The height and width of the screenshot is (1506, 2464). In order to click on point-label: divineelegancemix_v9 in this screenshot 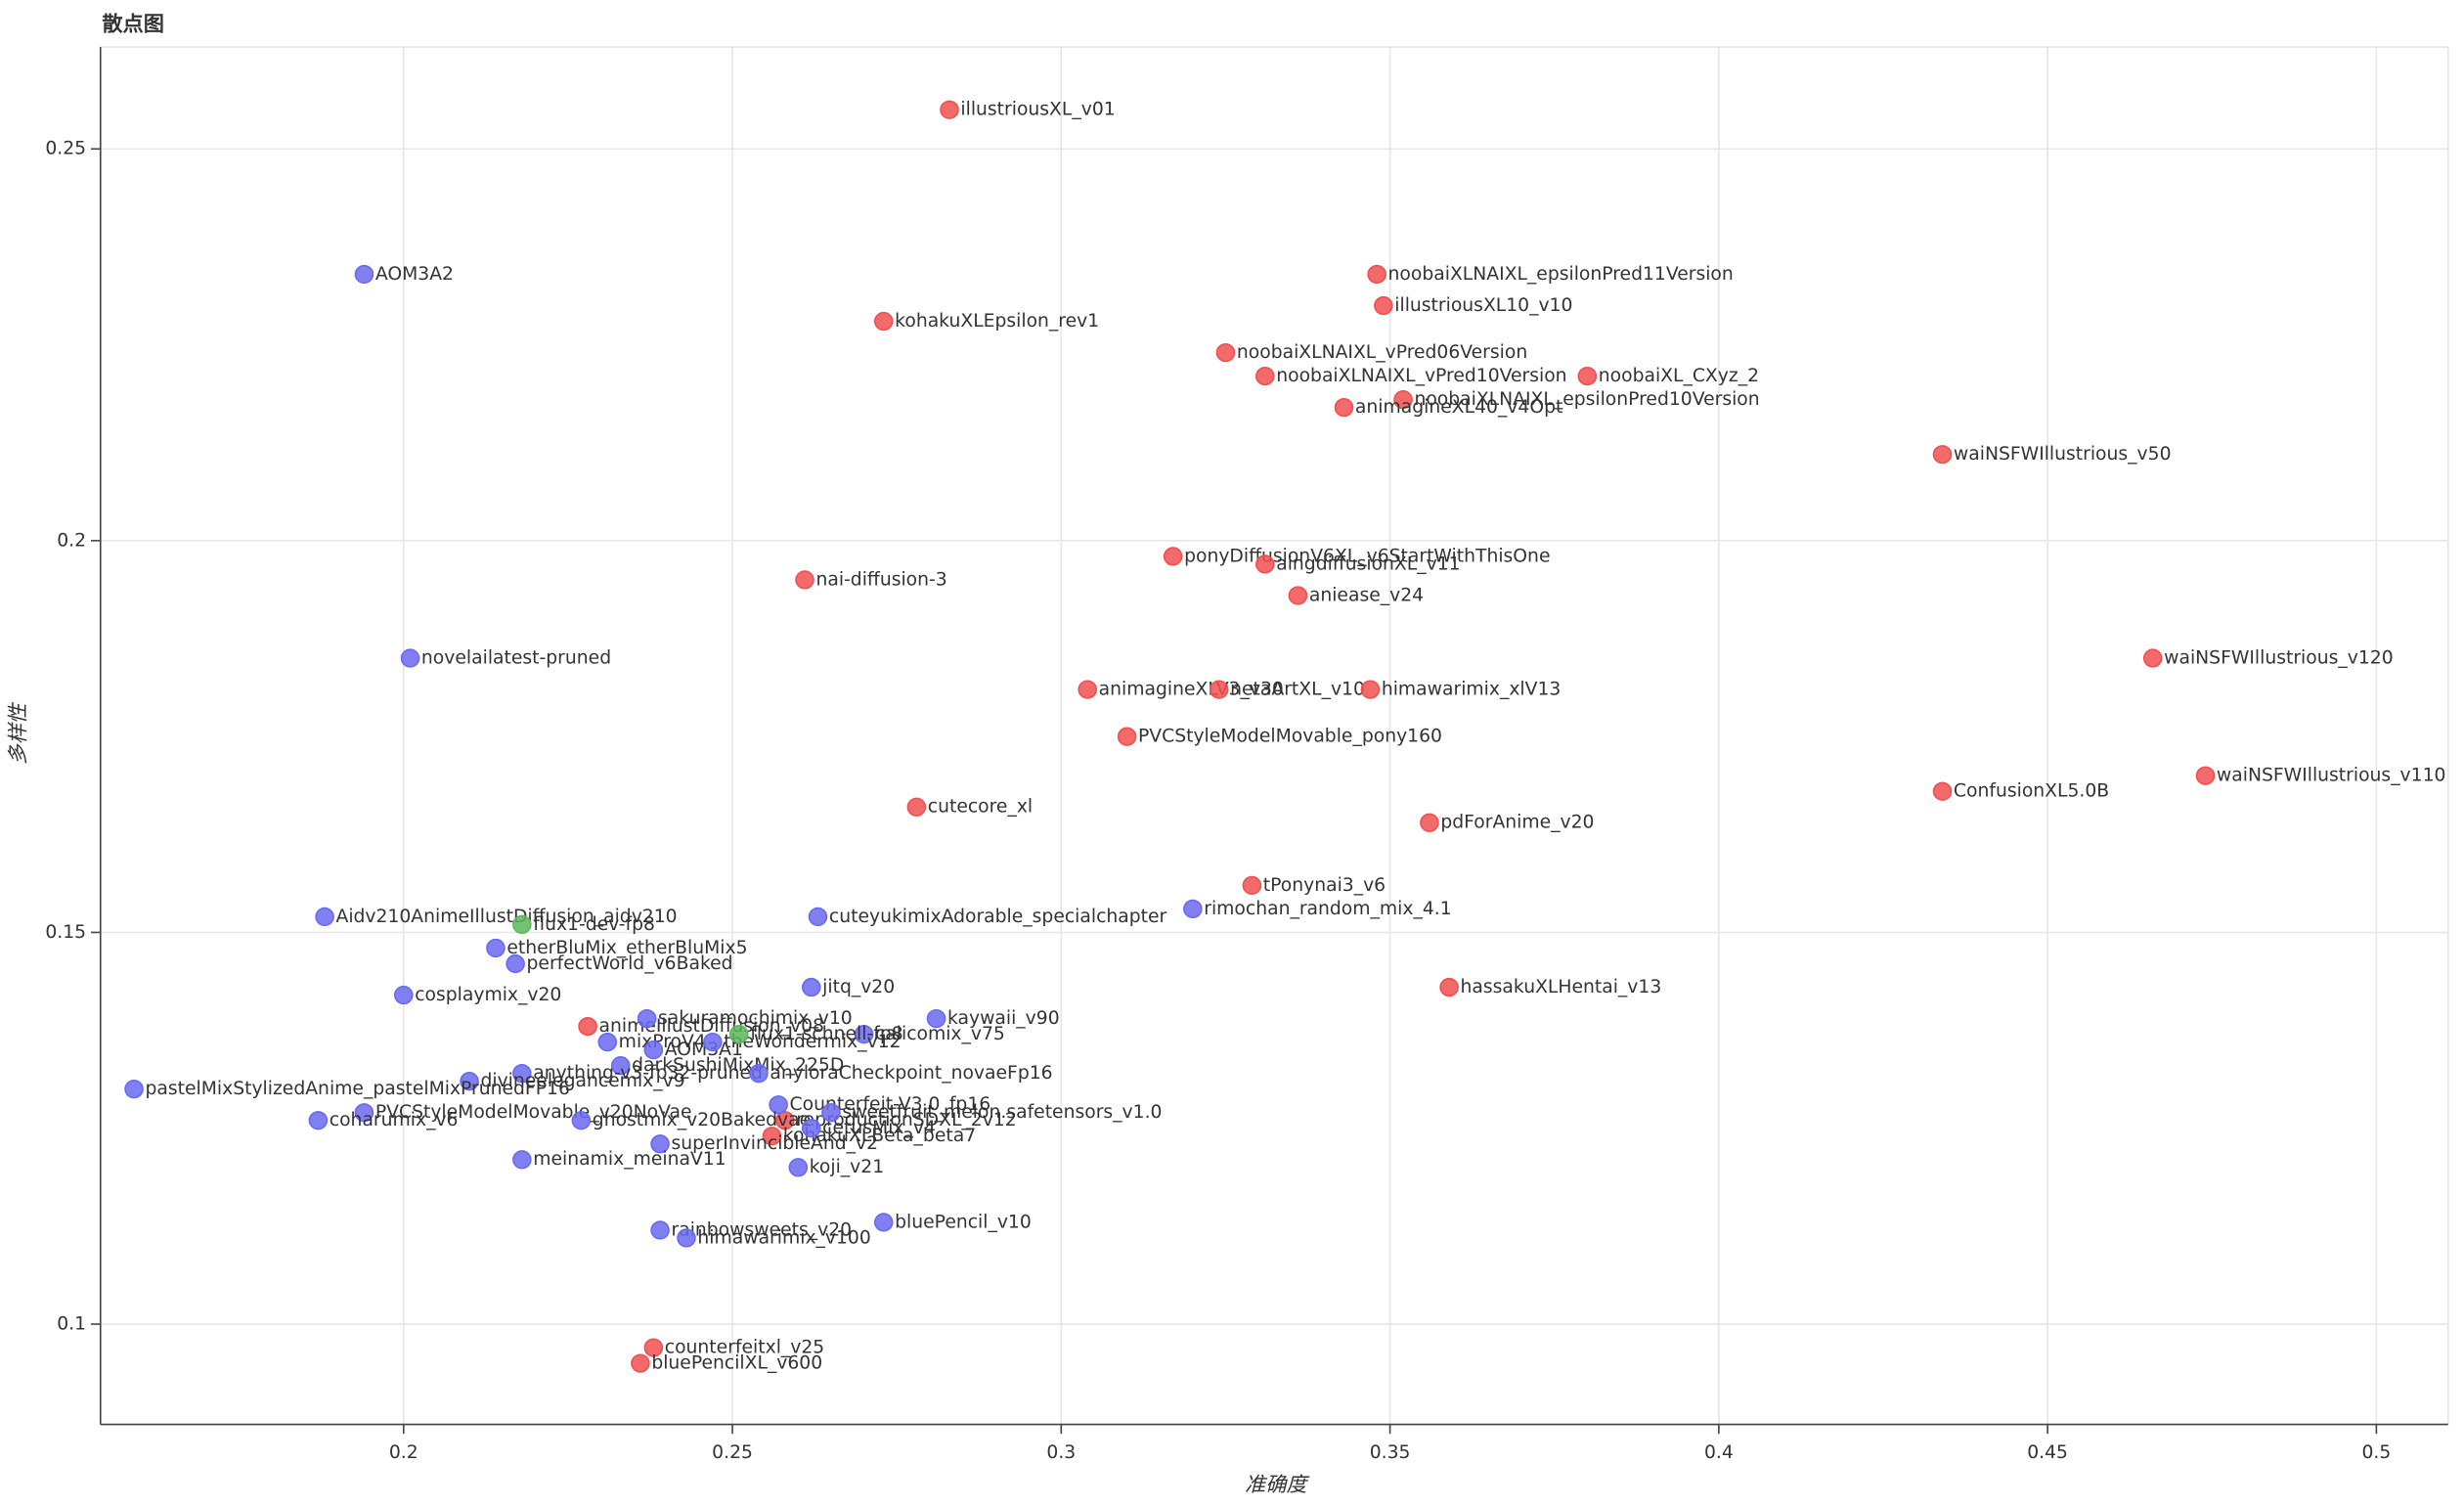, I will do `click(582, 1081)`.